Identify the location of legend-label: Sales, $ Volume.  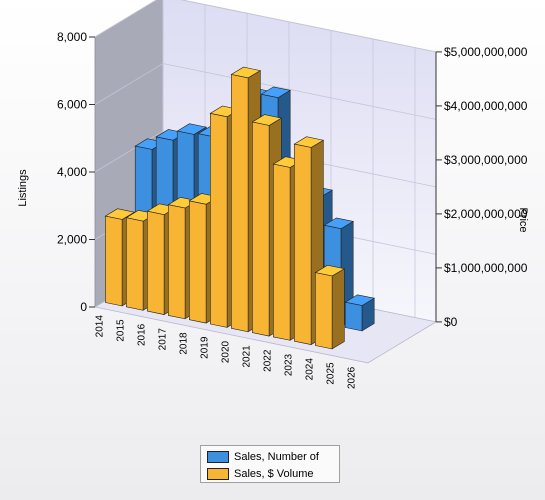
(274, 473).